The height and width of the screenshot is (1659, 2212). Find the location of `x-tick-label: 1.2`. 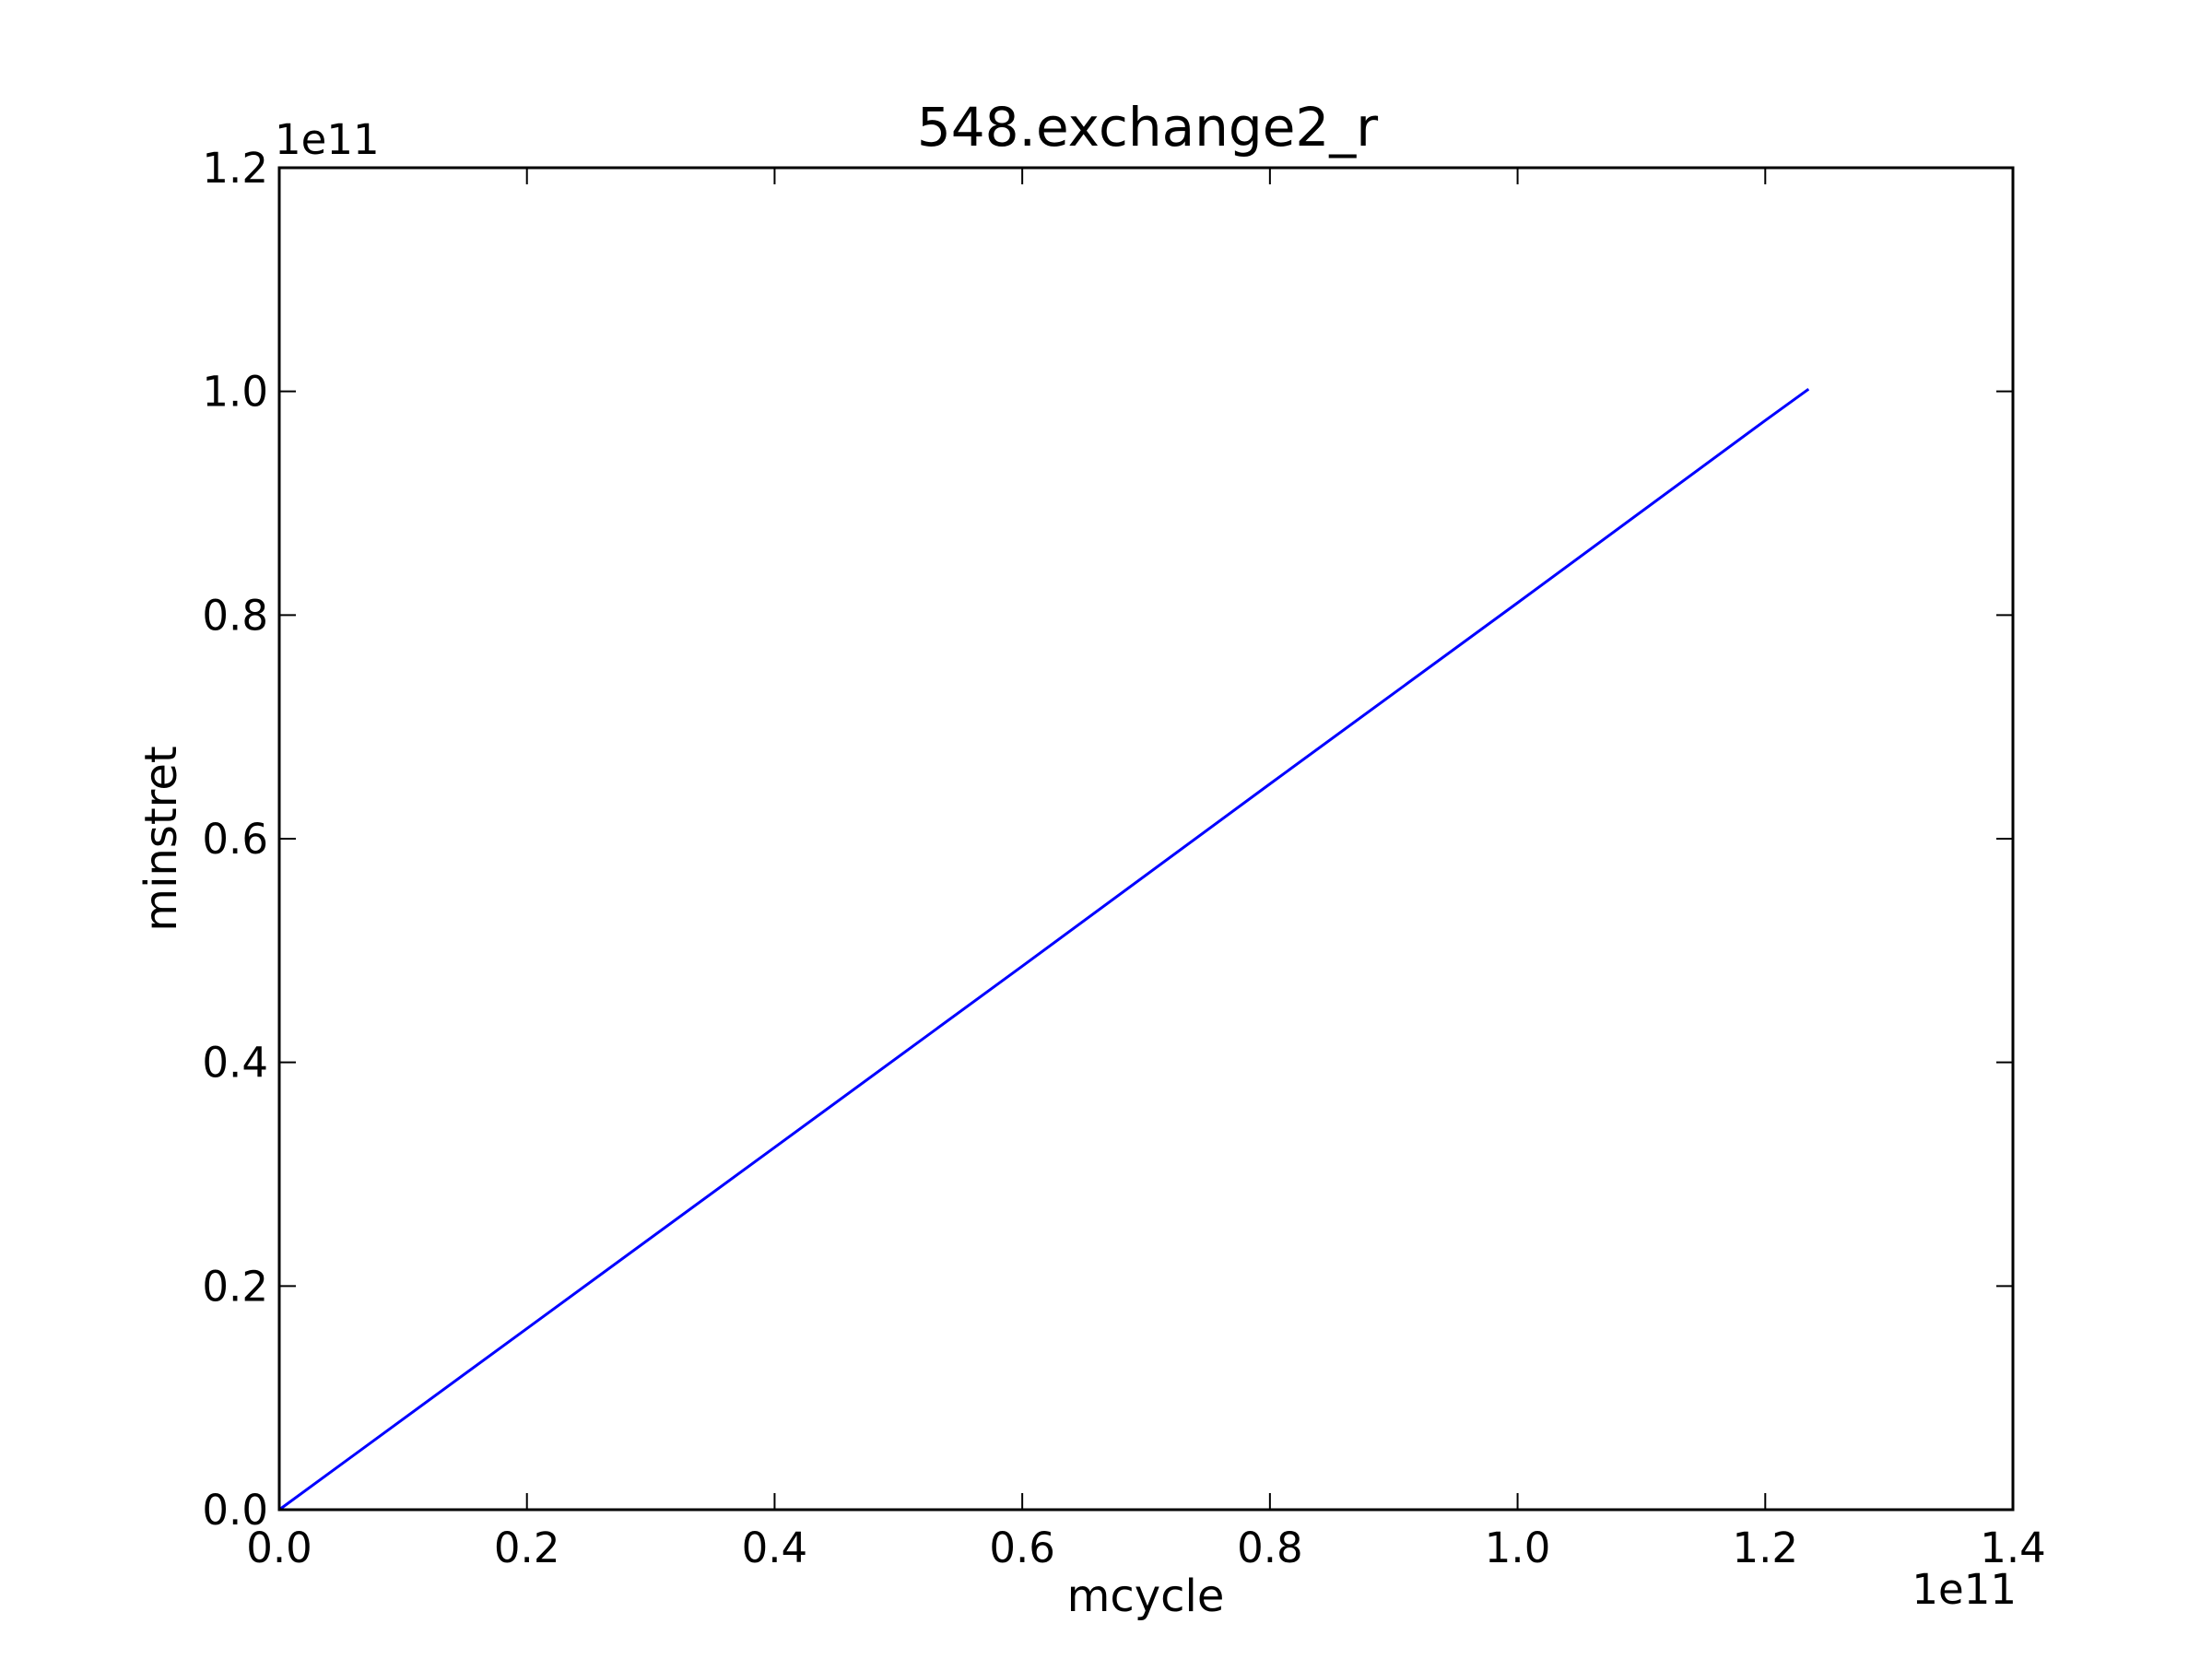

x-tick-label: 1.2 is located at coordinates (1765, 1548).